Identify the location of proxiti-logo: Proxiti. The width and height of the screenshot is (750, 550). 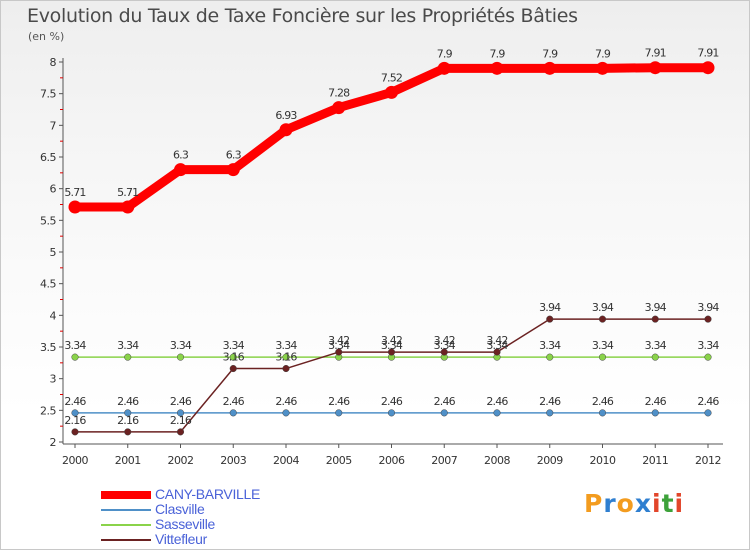
(634, 503).